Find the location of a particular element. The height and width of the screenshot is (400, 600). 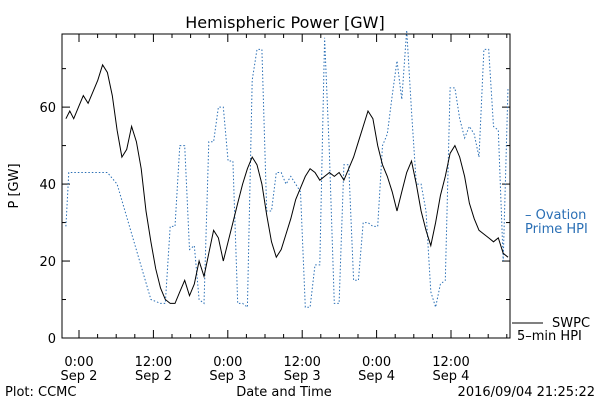

legend-ovation-top: – Ovation is located at coordinates (555, 215).